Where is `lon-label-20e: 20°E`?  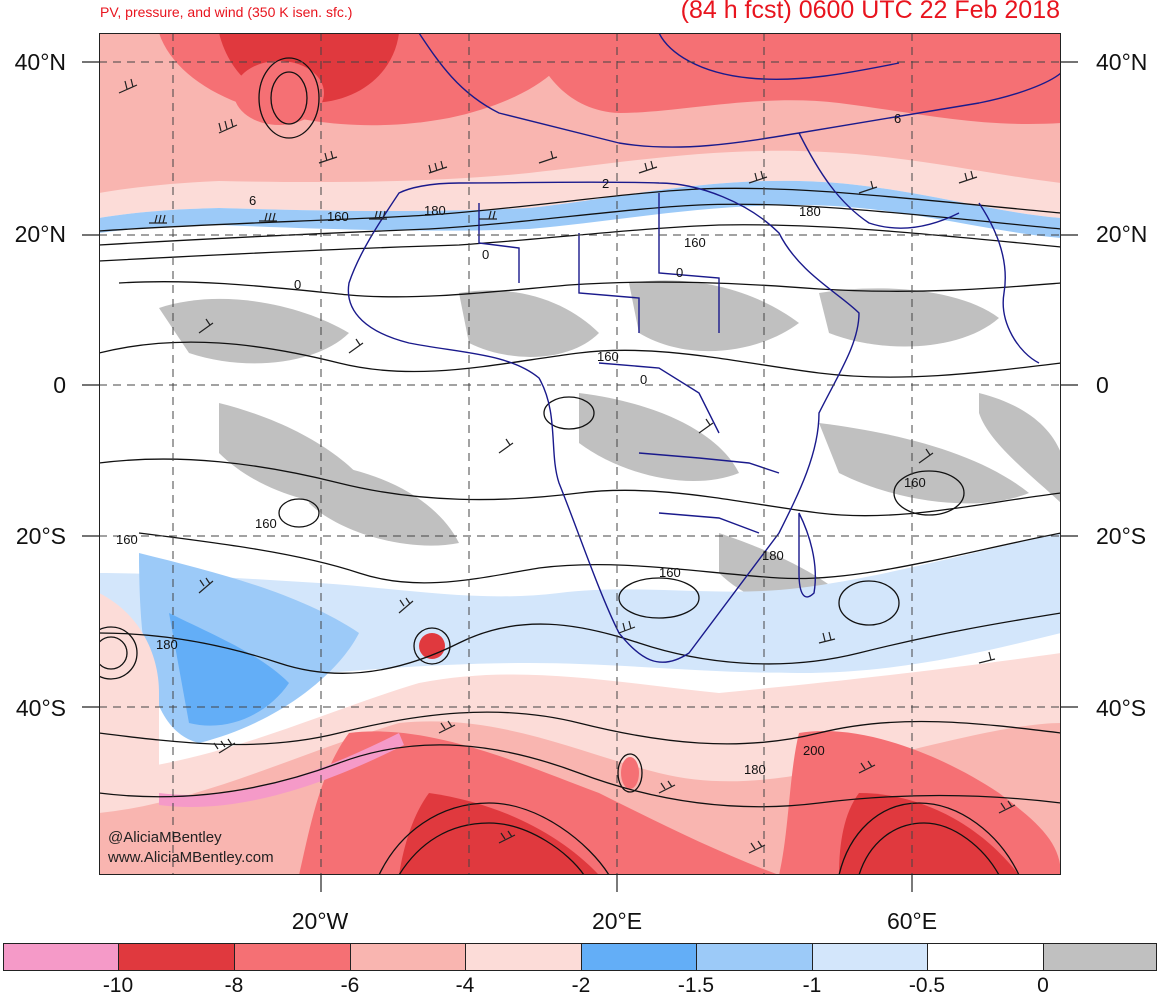
lon-label-20e: 20°E is located at coordinates (617, 921).